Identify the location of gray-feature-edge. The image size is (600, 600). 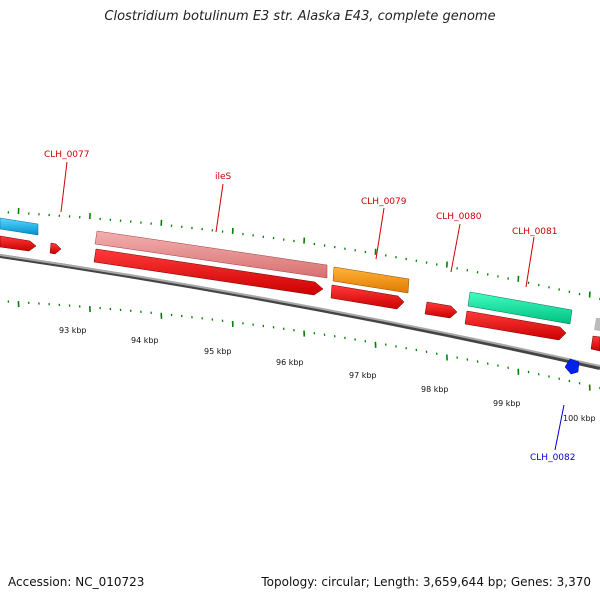
(597, 324).